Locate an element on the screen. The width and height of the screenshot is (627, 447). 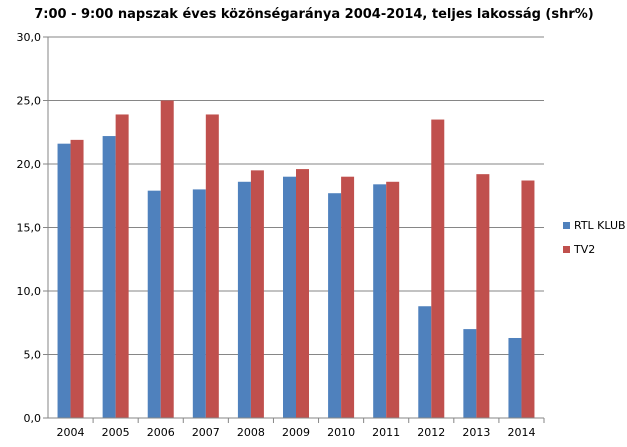
x-tick-label: 2014 is located at coordinates (521, 432).